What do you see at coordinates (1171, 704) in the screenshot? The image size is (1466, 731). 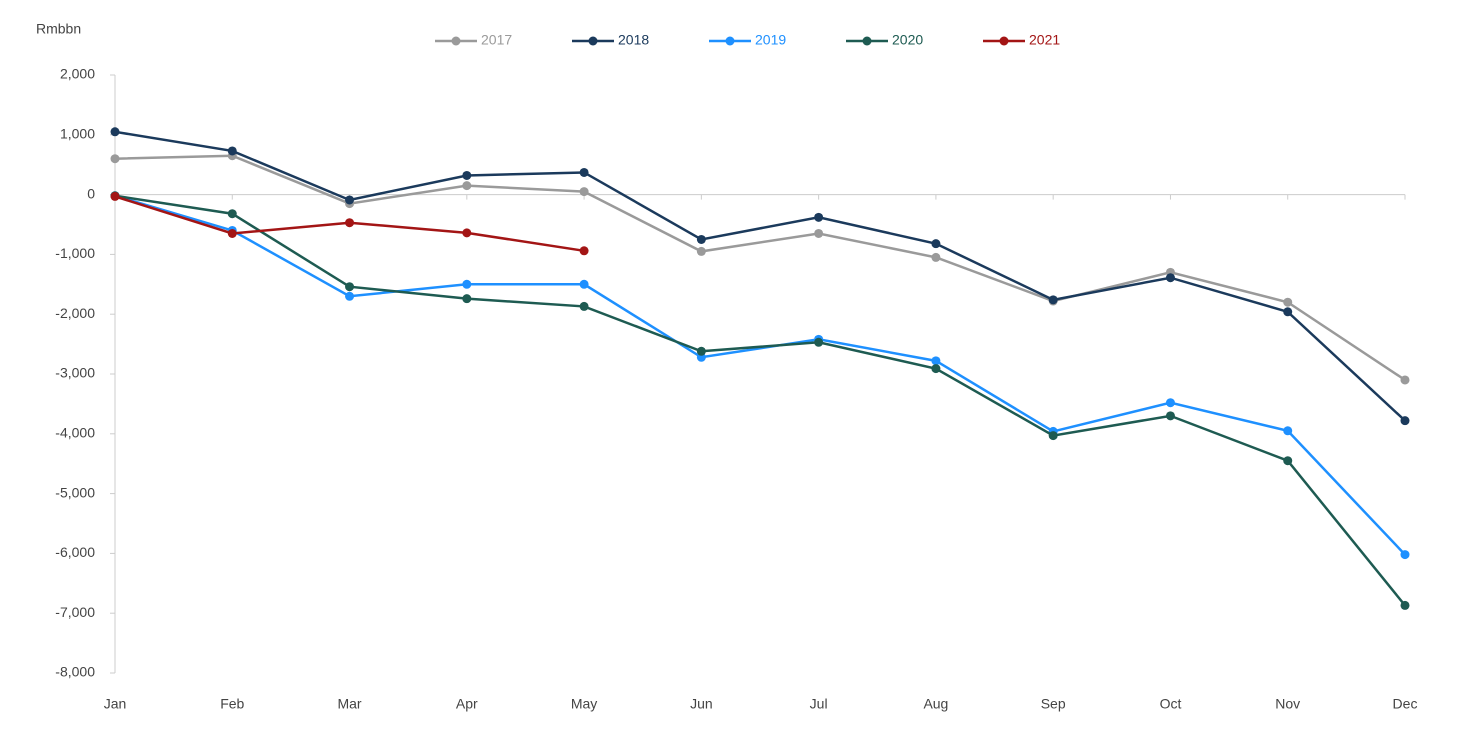 I see `x-tick-label: Oct` at bounding box center [1171, 704].